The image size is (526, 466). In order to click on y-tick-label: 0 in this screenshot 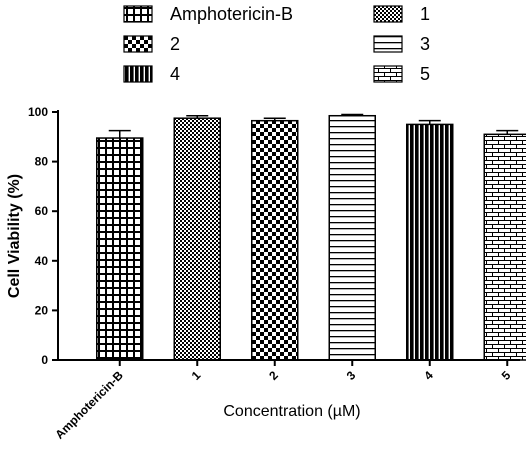, I will do `click(44, 360)`.